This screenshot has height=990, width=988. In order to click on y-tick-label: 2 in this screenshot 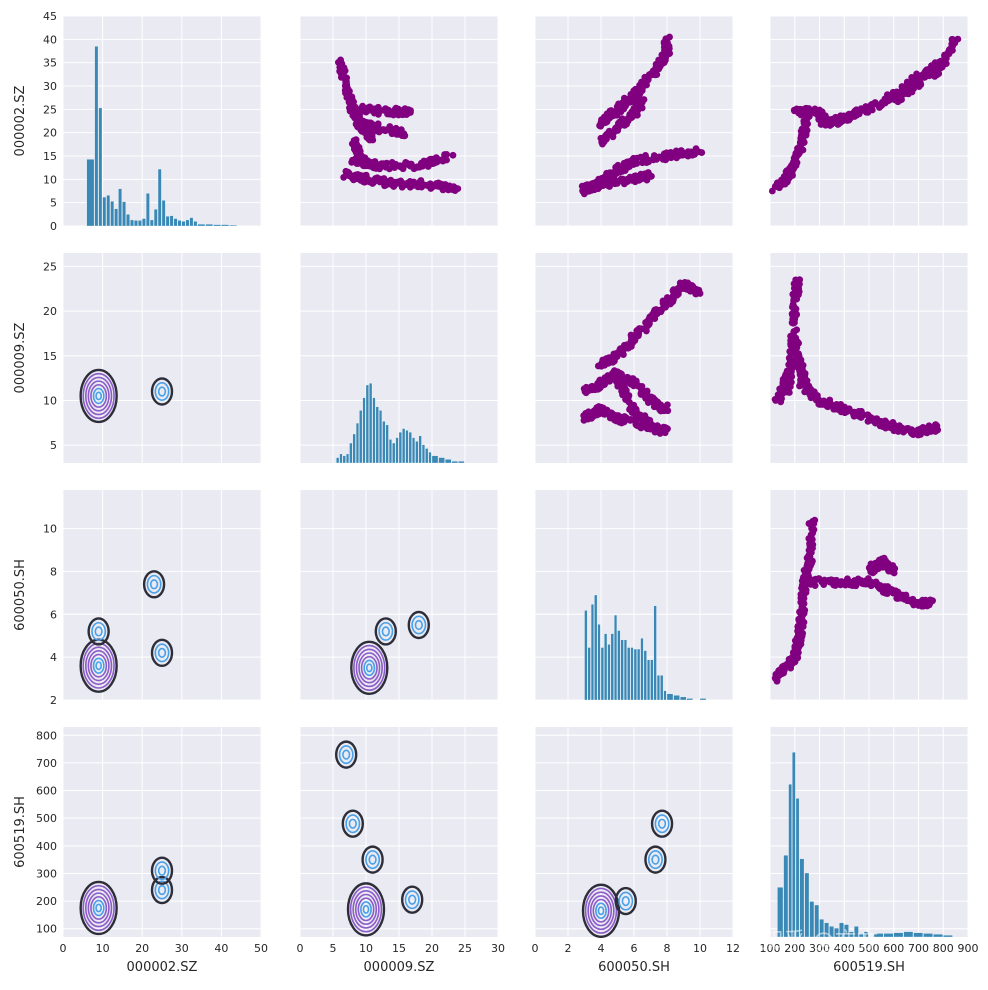, I will do `click(53, 700)`.